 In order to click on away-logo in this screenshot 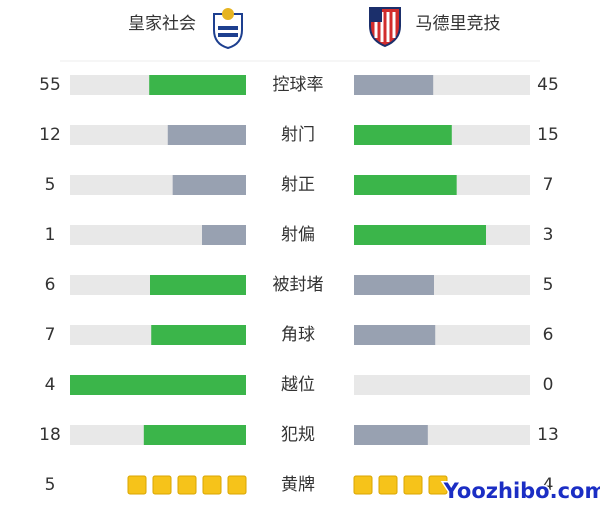, I will do `click(385, 27)`.